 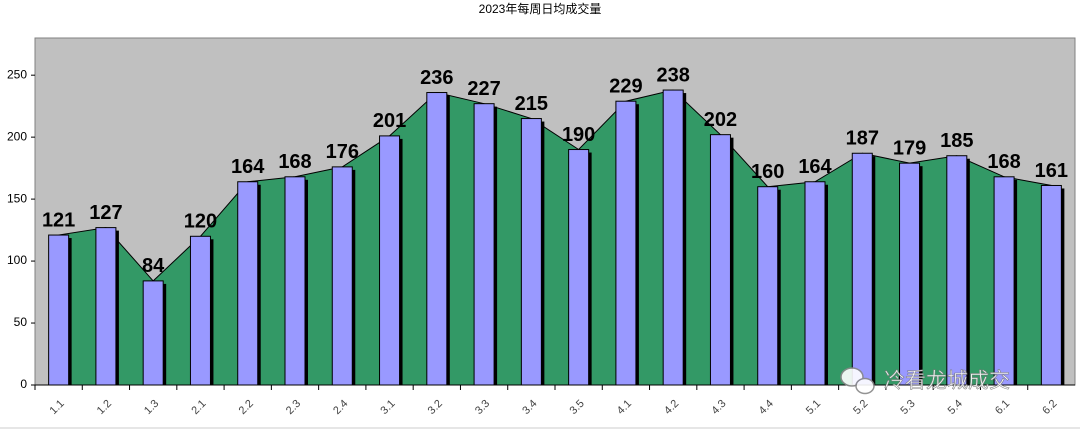 What do you see at coordinates (482, 407) in the screenshot?
I see `x-tick-label: 3.3` at bounding box center [482, 407].